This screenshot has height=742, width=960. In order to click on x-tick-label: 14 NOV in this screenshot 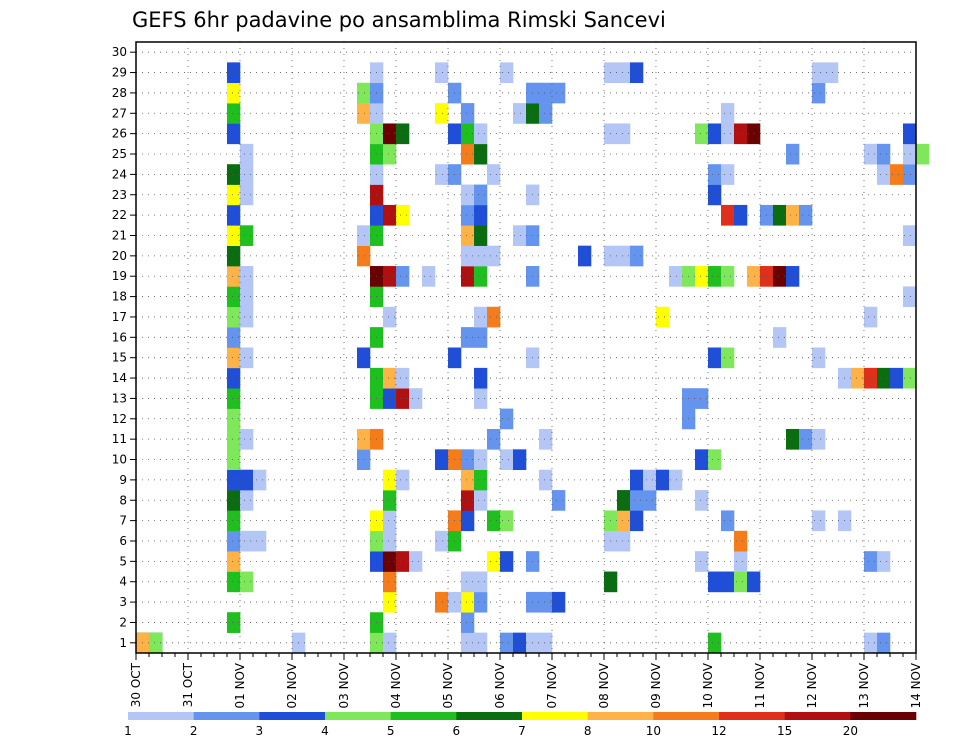, I will do `click(916, 685)`.